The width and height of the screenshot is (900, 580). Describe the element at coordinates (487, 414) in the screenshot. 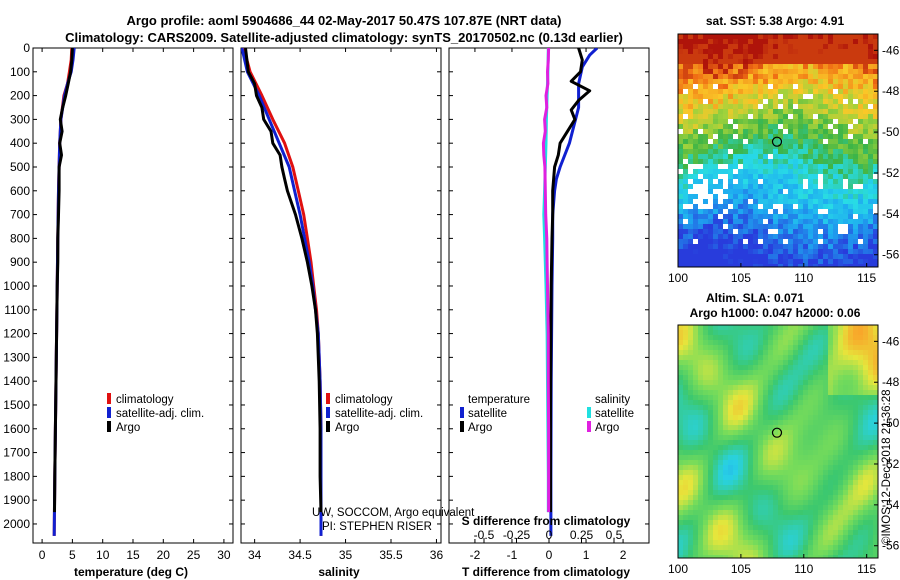

I see `legend-label-t-satellite: satellite` at that location.